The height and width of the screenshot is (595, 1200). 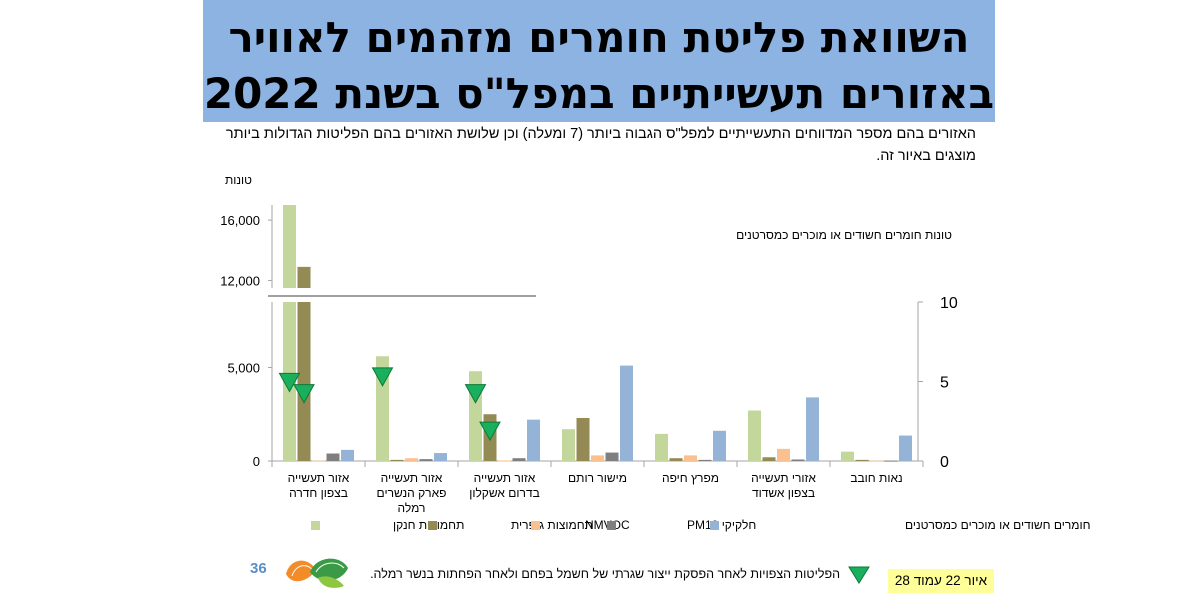 What do you see at coordinates (258, 568) in the screenshot?
I see `page-number: 36` at bounding box center [258, 568].